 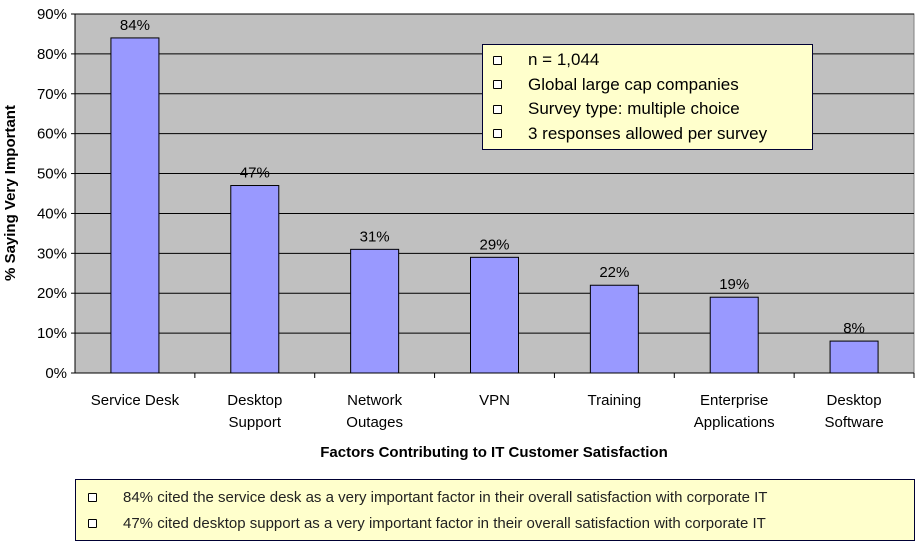 I want to click on info-item: Survey type: multiple choice, so click(x=647, y=109).